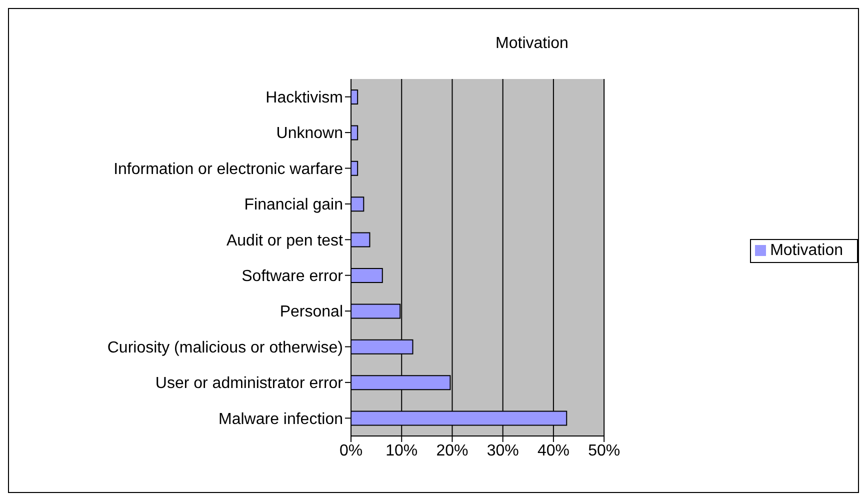 The image size is (867, 501). I want to click on y-tick-label: Software error, so click(293, 277).